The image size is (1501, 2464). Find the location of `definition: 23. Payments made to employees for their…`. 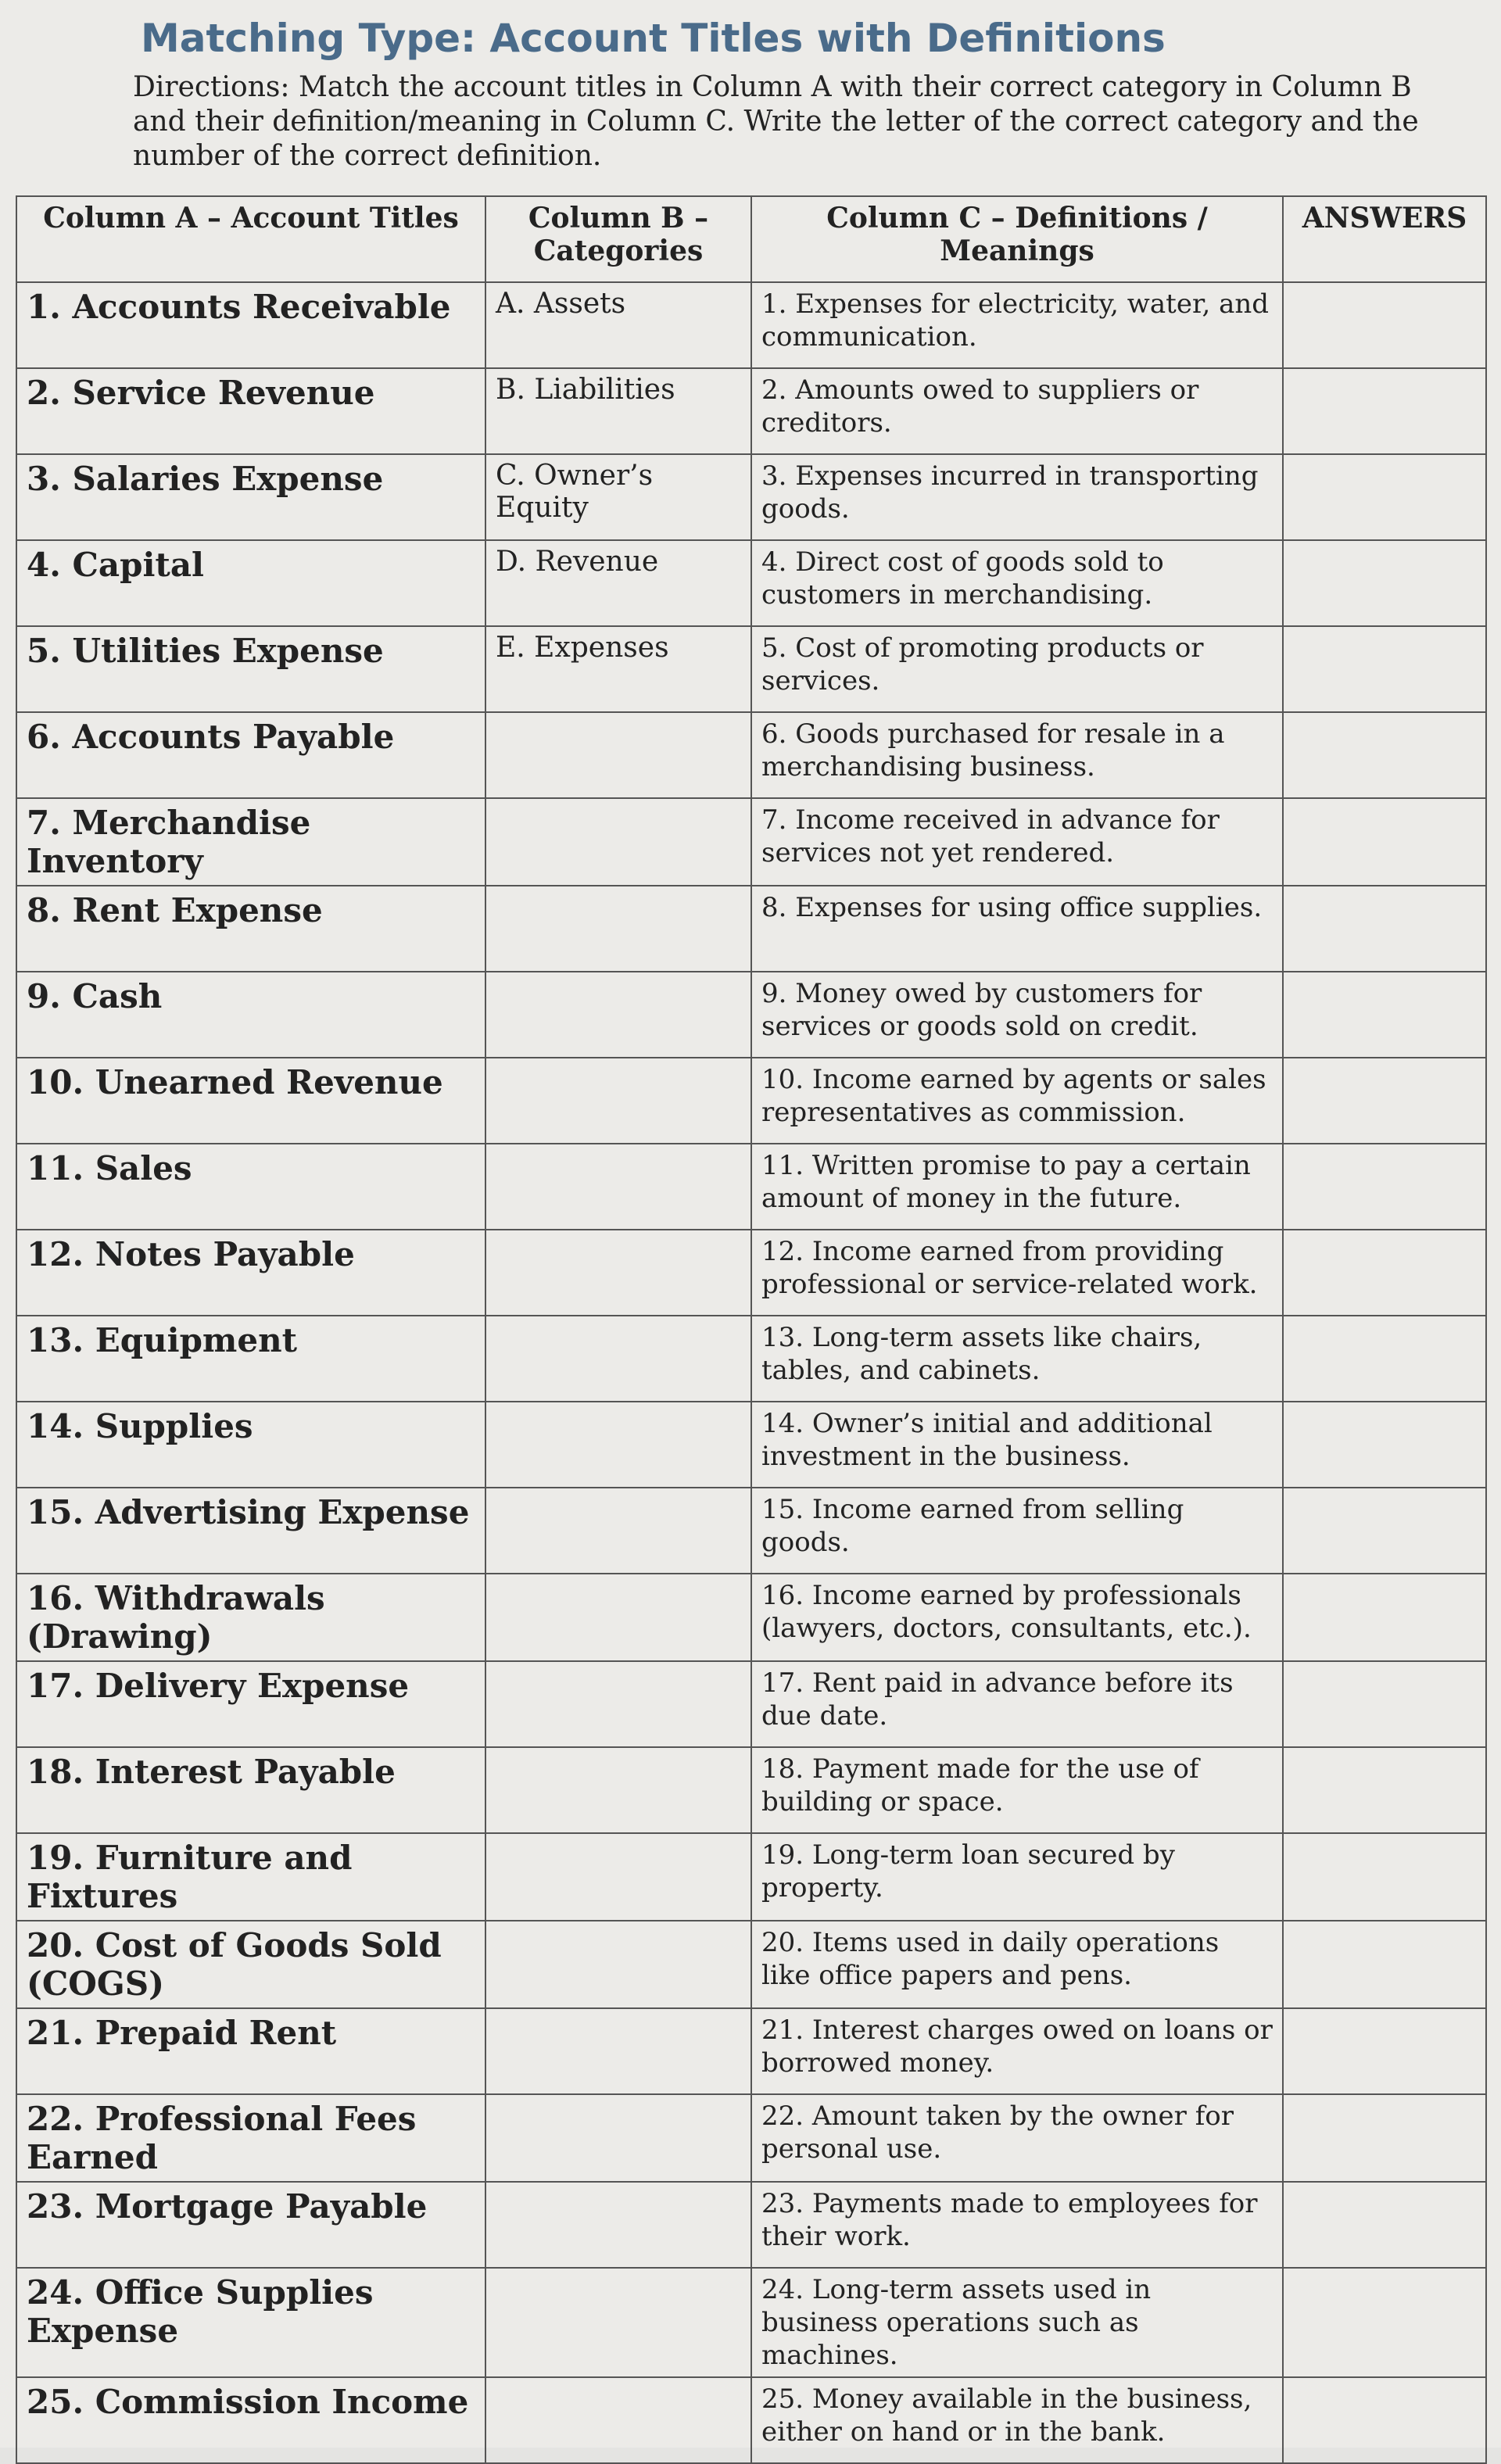

definition: 23. Payments made to employees for their… is located at coordinates (1017, 2225).